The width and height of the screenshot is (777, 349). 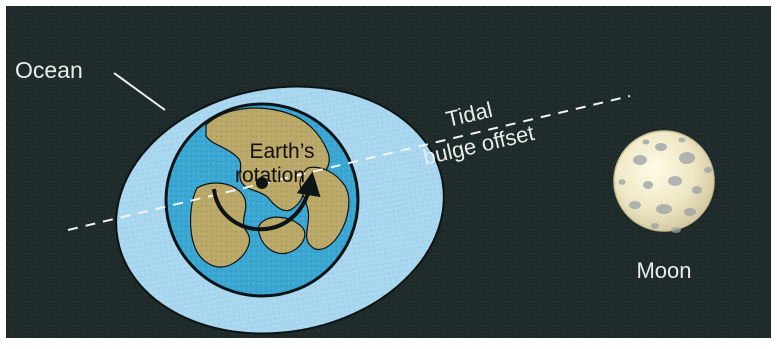 What do you see at coordinates (663, 270) in the screenshot?
I see `moon-label: Moon` at bounding box center [663, 270].